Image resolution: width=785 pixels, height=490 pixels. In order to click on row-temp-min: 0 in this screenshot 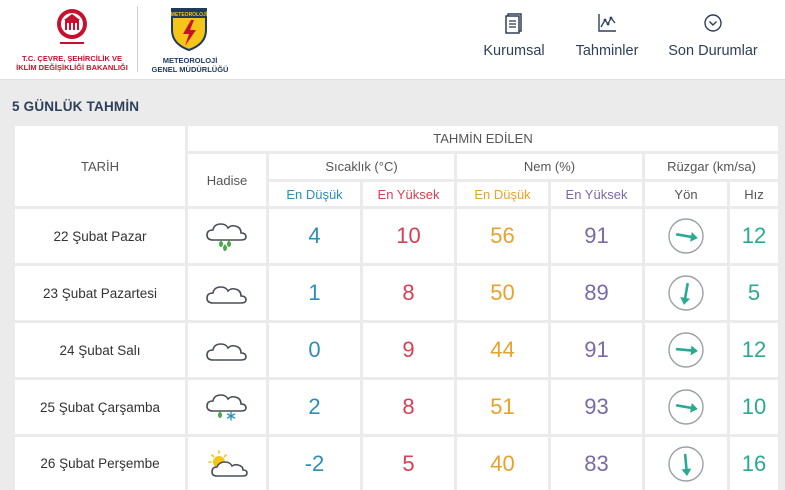, I will do `click(314, 350)`.